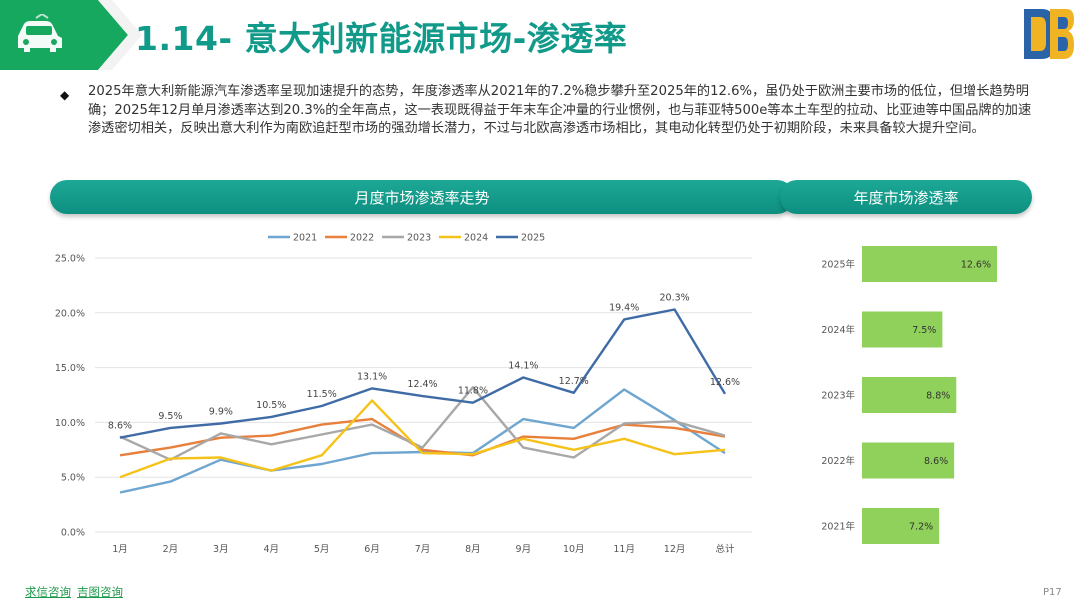  What do you see at coordinates (921, 527) in the screenshot?
I see `bar-value-label: 7.2%` at bounding box center [921, 527].